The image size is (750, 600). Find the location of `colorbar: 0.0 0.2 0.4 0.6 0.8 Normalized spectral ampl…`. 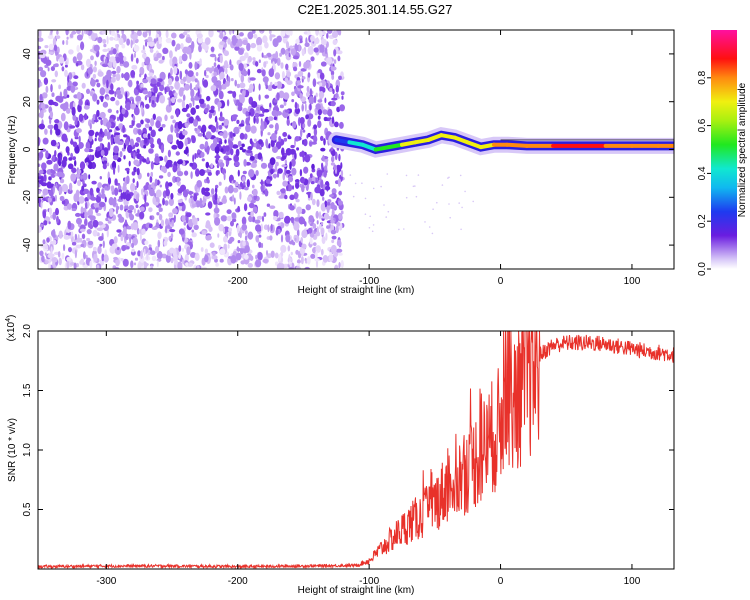

colorbar: 0.0 0.2 0.4 0.6 0.8 Normalized spectral ampl… is located at coordinates (722, 153).